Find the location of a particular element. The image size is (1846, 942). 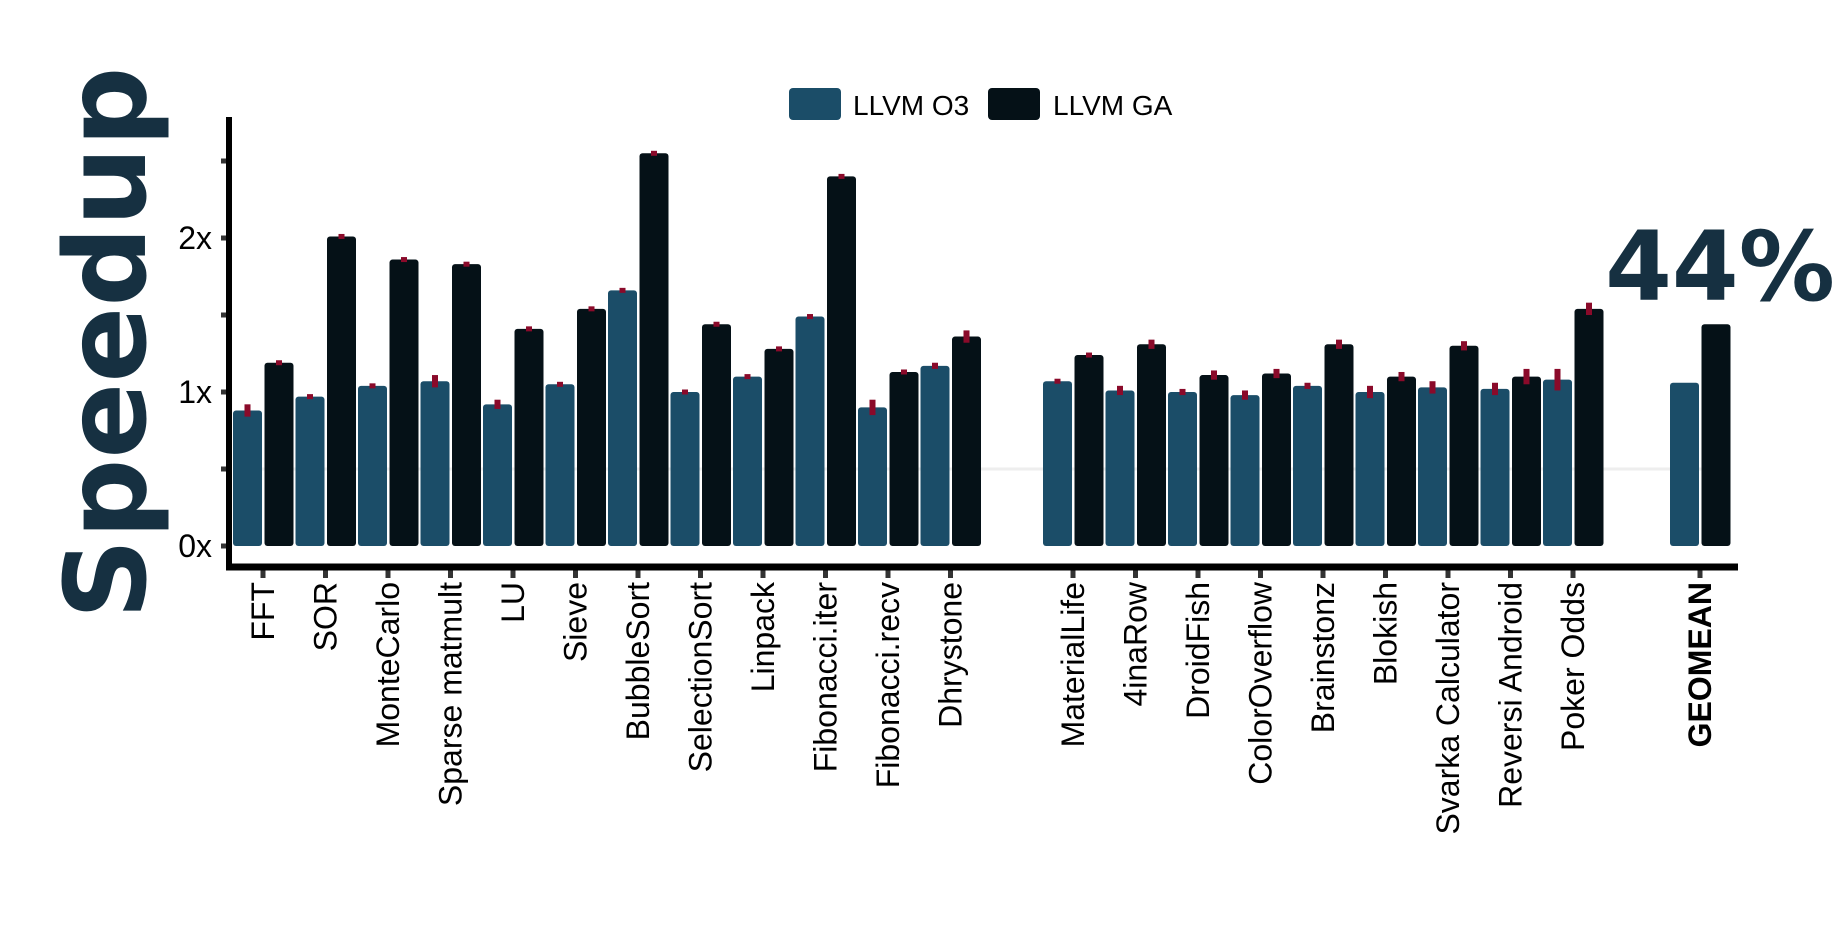

x-tick-label-linpack: Linpack is located at coordinates (763, 636).